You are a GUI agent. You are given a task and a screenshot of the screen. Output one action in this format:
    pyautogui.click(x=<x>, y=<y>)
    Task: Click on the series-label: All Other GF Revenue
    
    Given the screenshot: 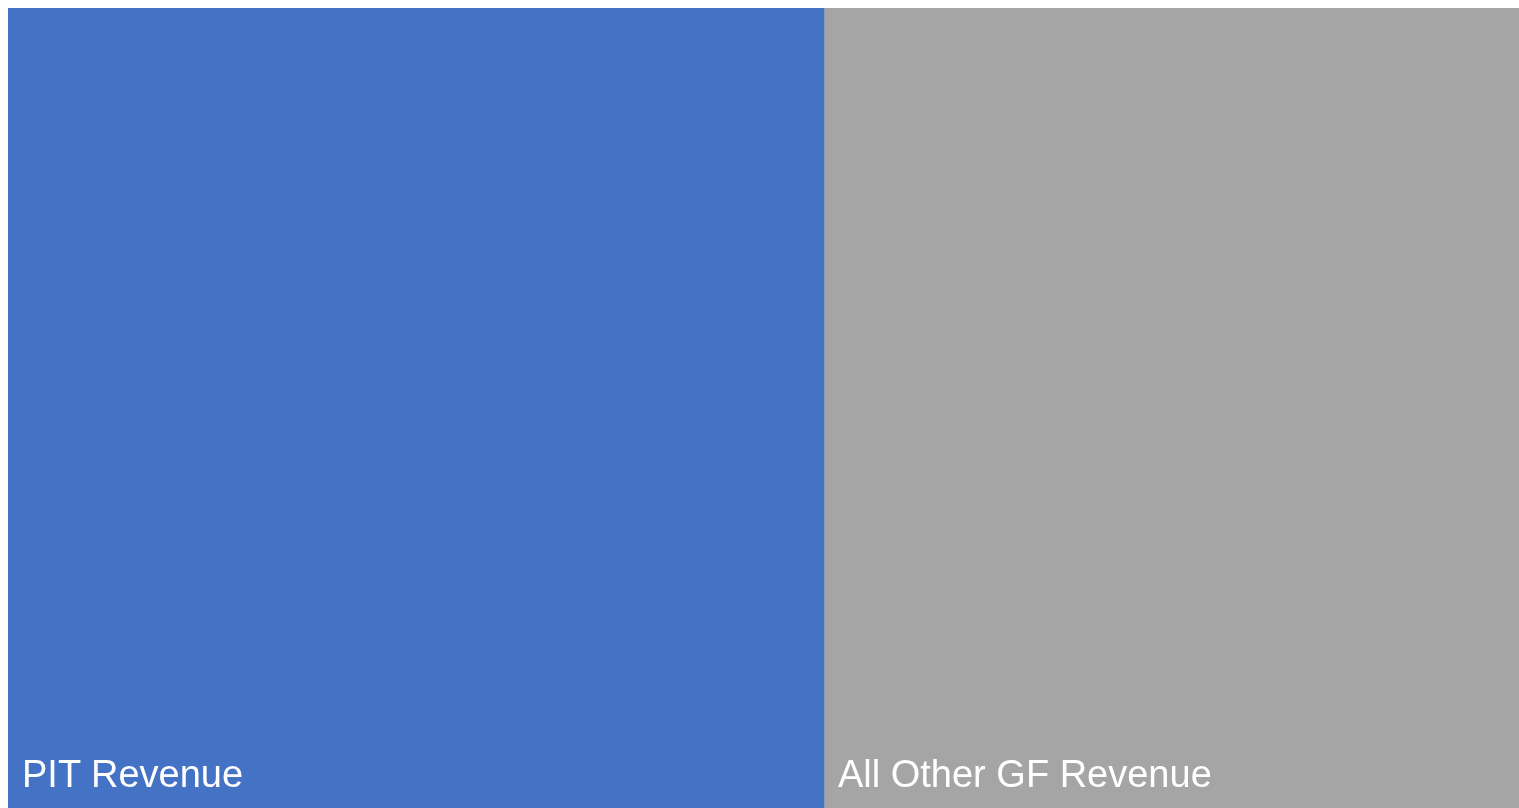 What is the action you would take?
    pyautogui.click(x=1024, y=774)
    